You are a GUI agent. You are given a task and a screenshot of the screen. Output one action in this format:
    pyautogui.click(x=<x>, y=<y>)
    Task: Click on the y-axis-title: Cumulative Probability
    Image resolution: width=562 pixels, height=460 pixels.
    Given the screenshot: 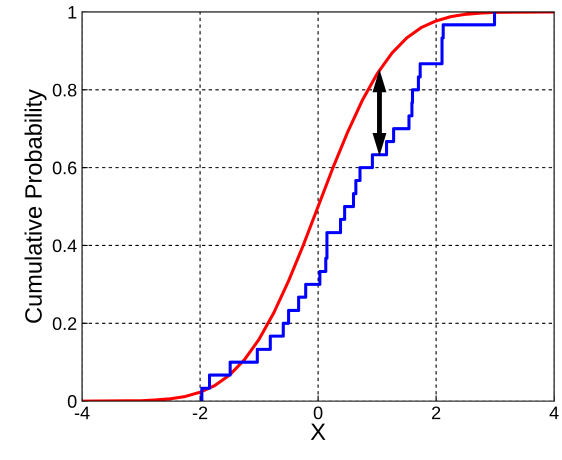 What is the action you would take?
    pyautogui.click(x=35, y=206)
    